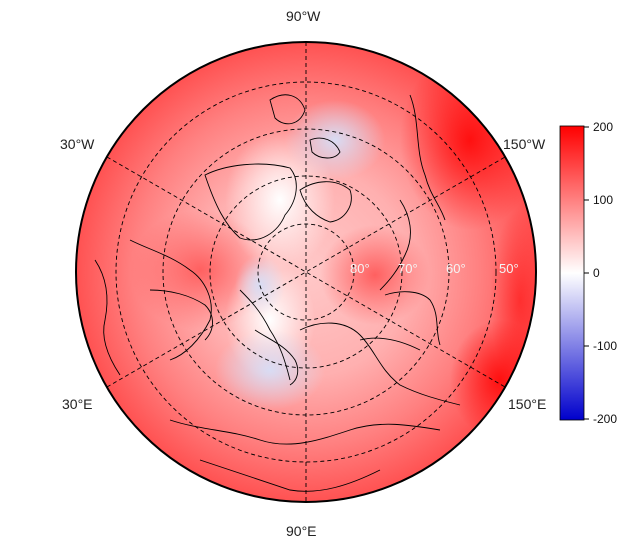  I want to click on lat-label-80: 80°, so click(360, 268).